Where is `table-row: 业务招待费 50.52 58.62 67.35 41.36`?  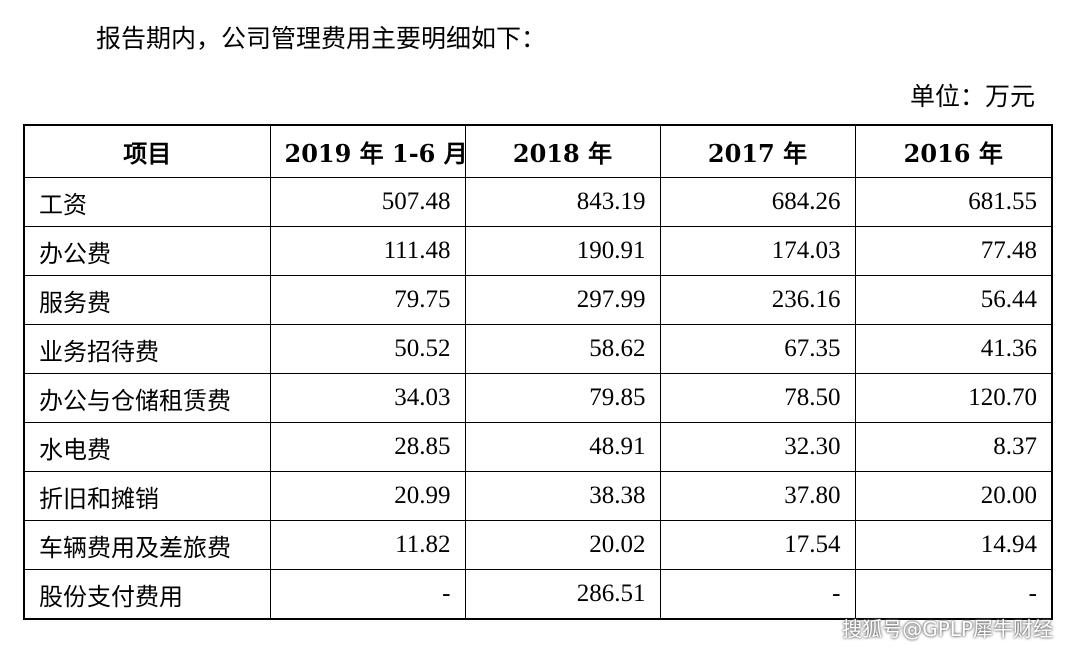 table-row: 业务招待费 50.52 58.62 67.35 41.36 is located at coordinates (538, 349).